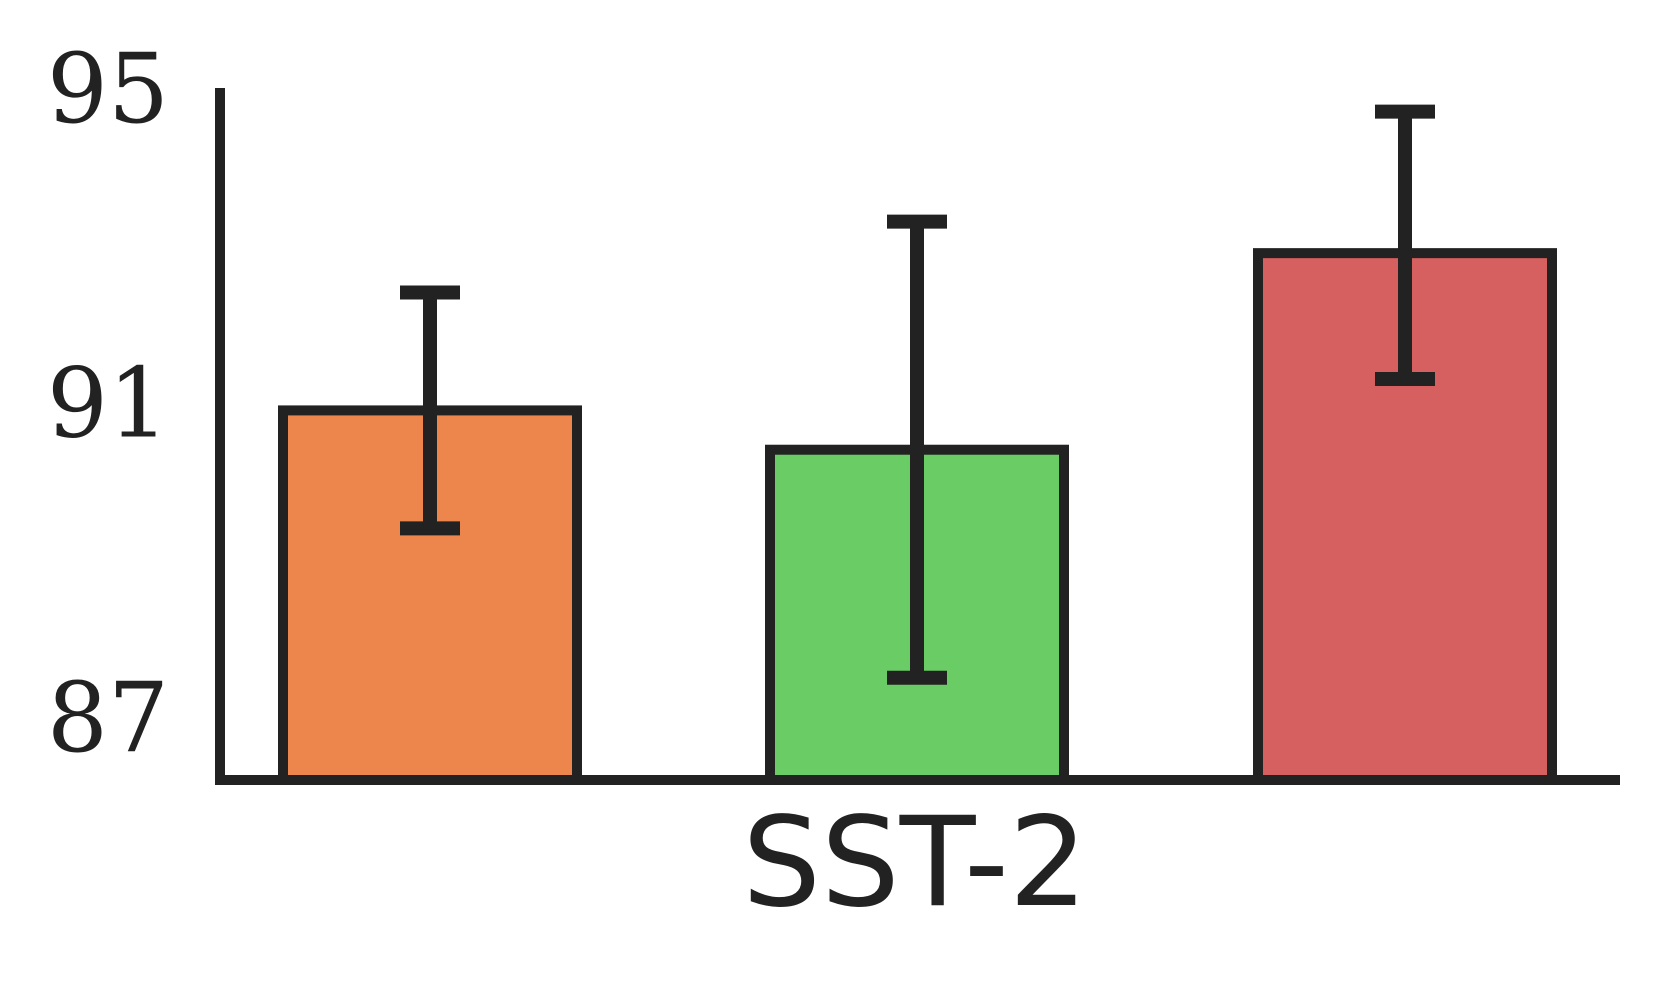 The image size is (1658, 981). Describe the element at coordinates (914, 863) in the screenshot. I see `x-category-label: SST-2` at that location.